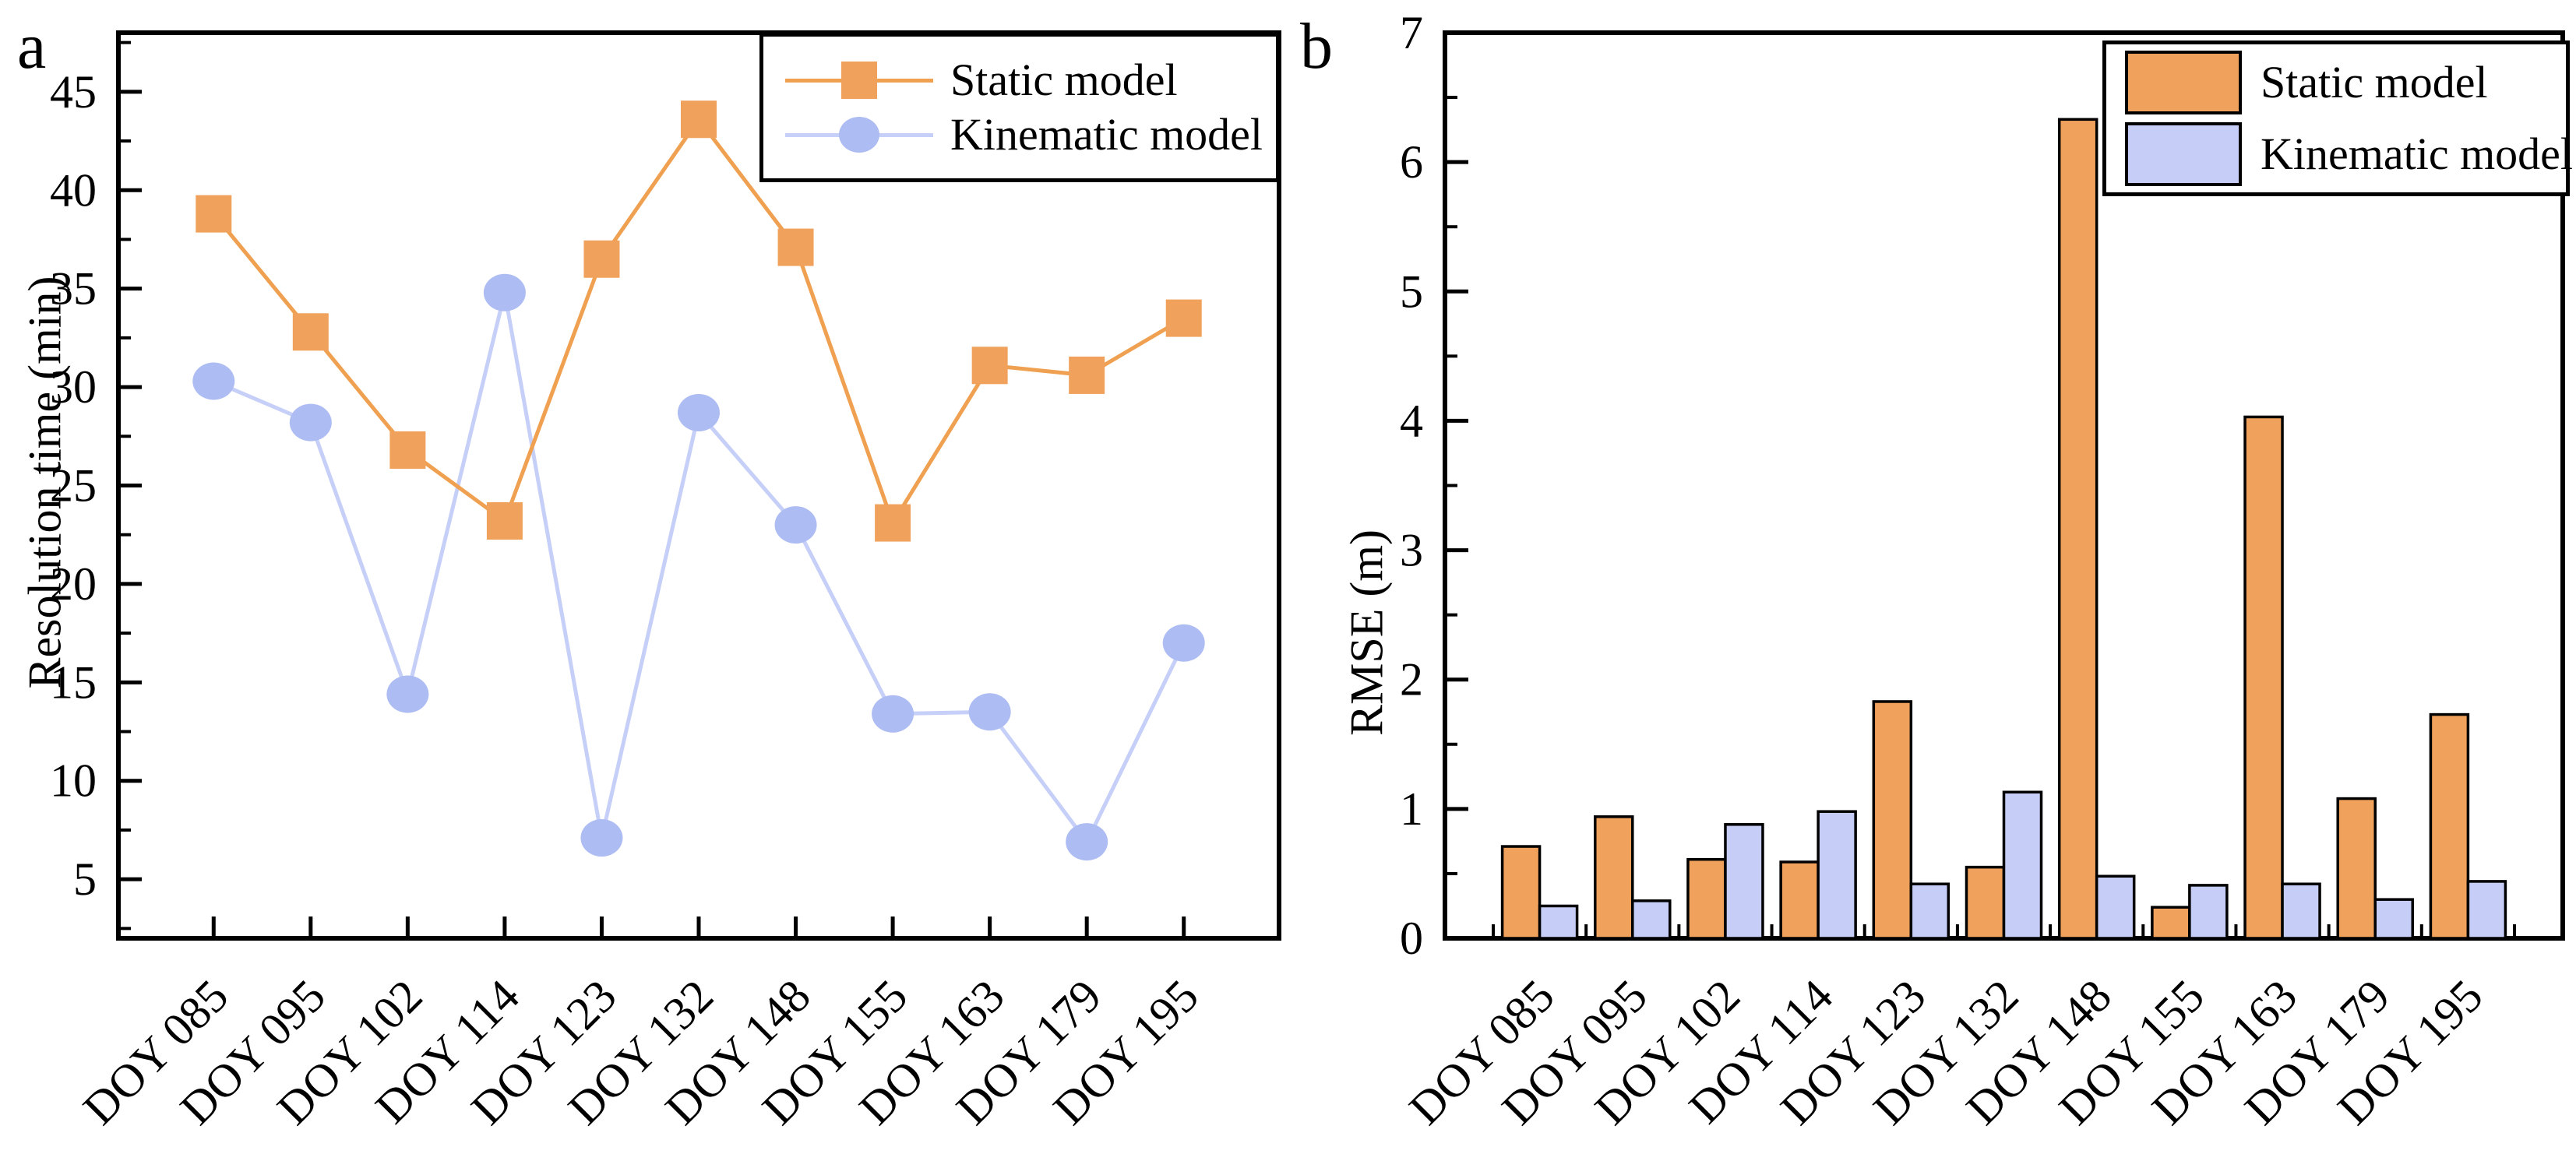 The width and height of the screenshot is (2576, 1154). I want to click on y-tick-label: 0, so click(1412, 938).